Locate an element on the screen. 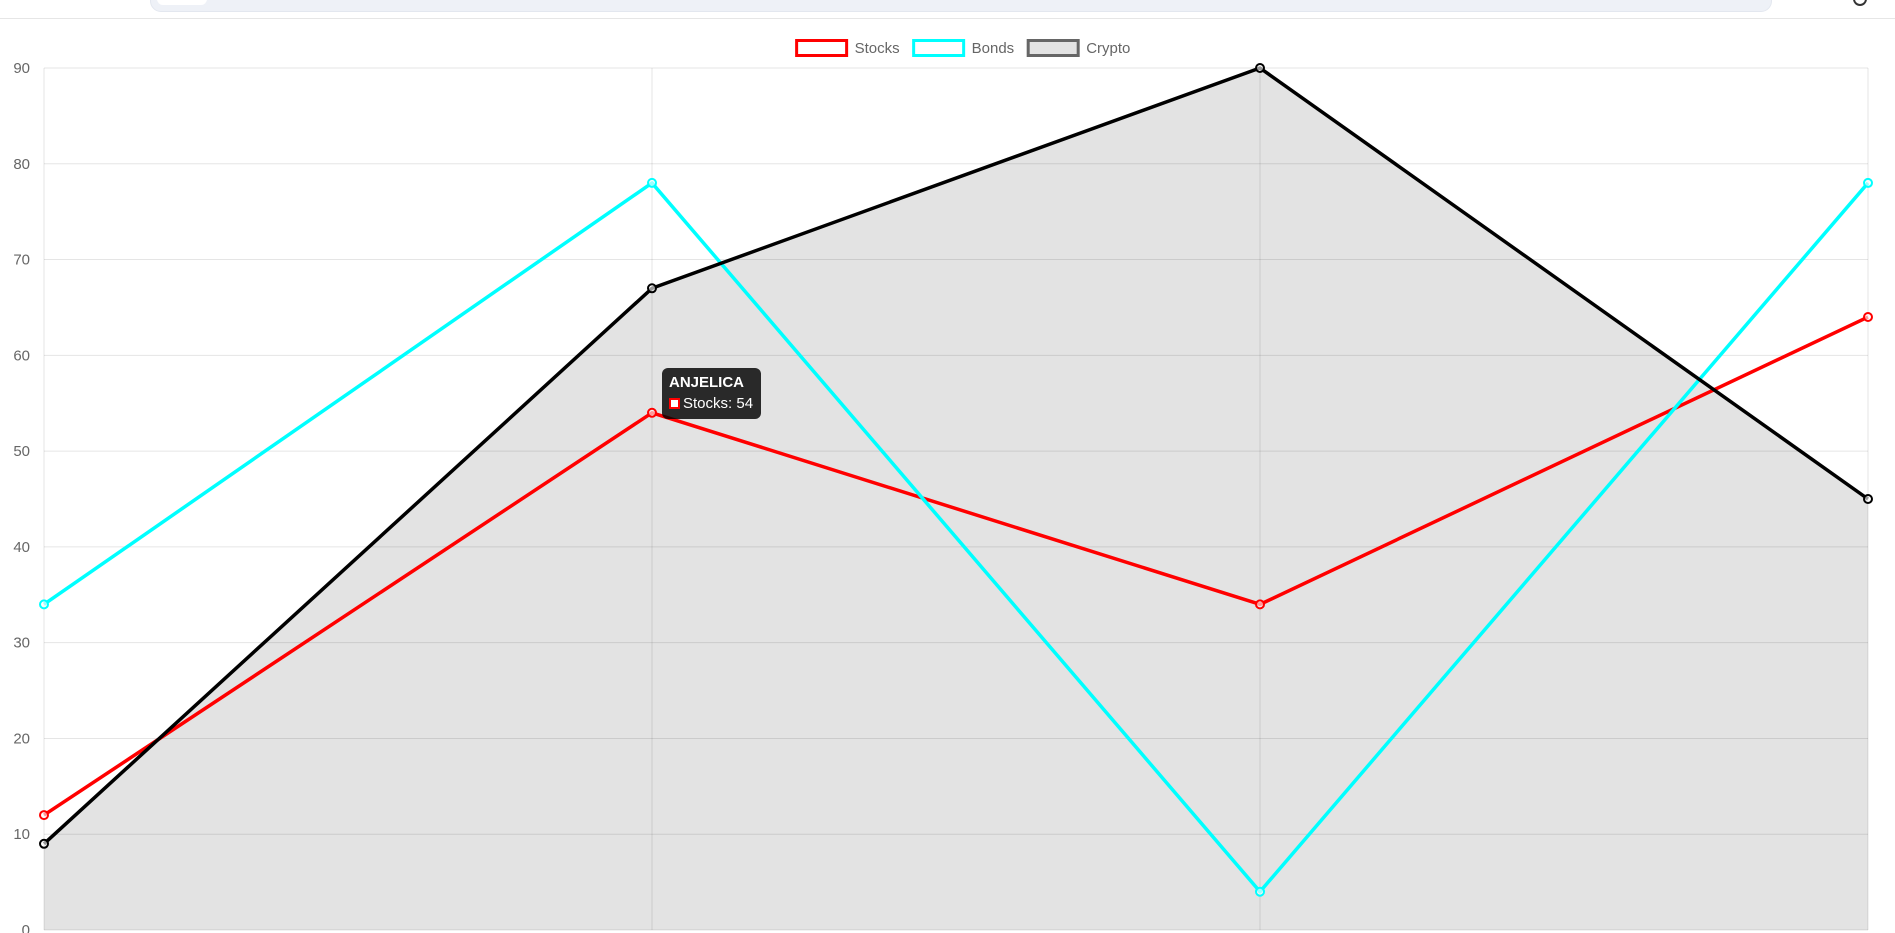 Image resolution: width=1895 pixels, height=933 pixels. tooltip-line: Stocks: 54 is located at coordinates (711, 403).